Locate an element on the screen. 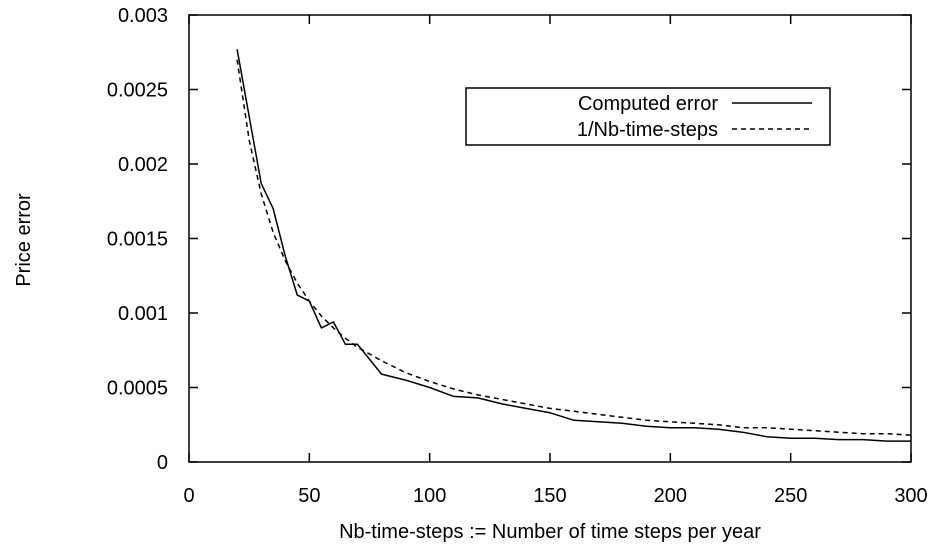 The image size is (930, 550). y-tick-label: 0.0025 is located at coordinates (137, 91).